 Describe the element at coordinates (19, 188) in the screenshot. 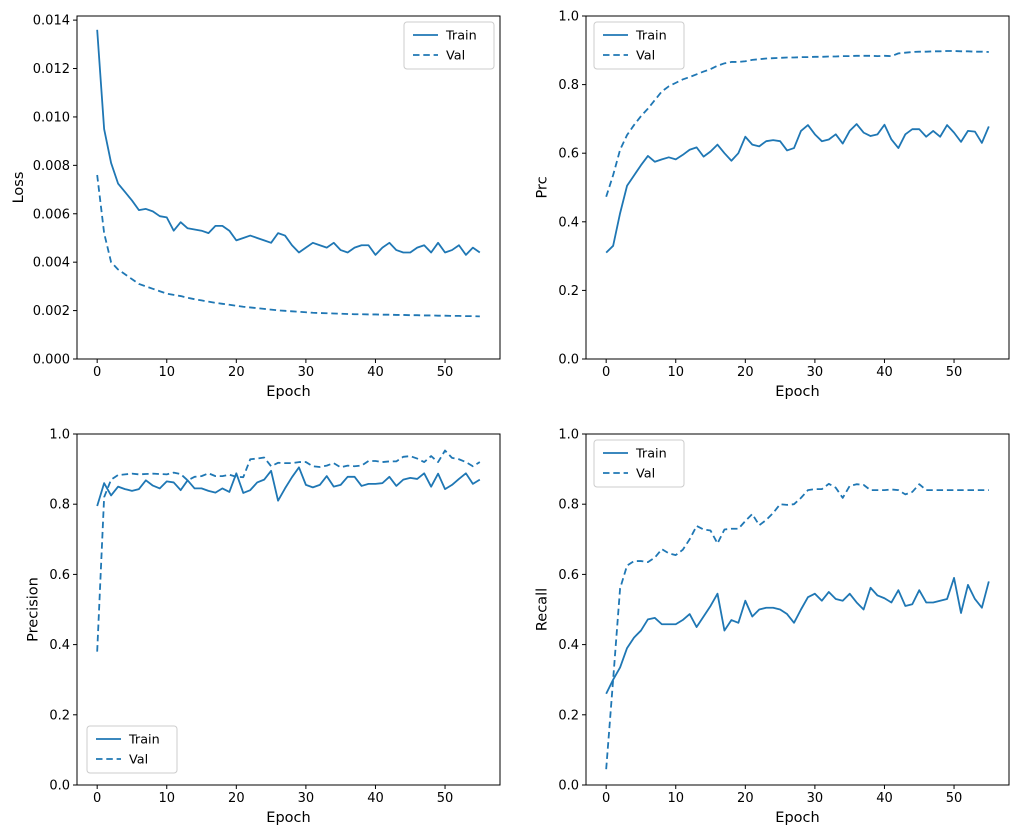

I see `y-axis-label: Loss` at that location.